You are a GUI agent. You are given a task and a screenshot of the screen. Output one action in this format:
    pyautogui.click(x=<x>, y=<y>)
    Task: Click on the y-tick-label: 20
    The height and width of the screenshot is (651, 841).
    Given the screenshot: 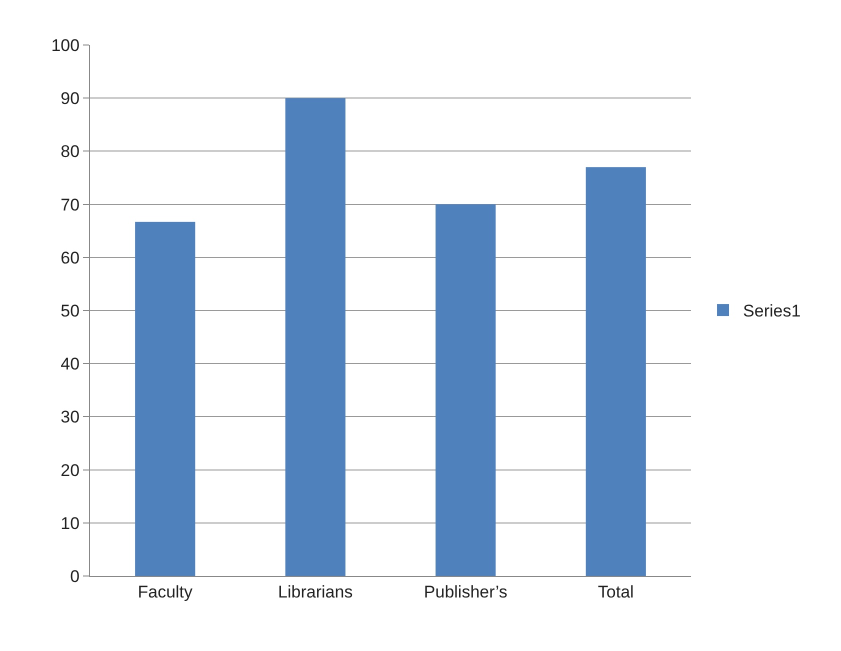 What is the action you would take?
    pyautogui.click(x=70, y=470)
    